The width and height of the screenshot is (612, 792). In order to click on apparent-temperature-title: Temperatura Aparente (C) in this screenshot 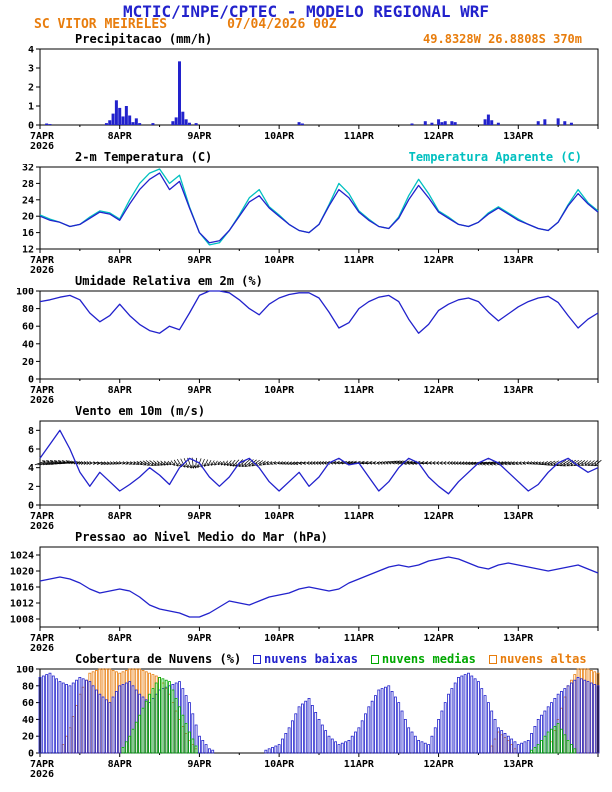, I will do `click(495, 157)`.